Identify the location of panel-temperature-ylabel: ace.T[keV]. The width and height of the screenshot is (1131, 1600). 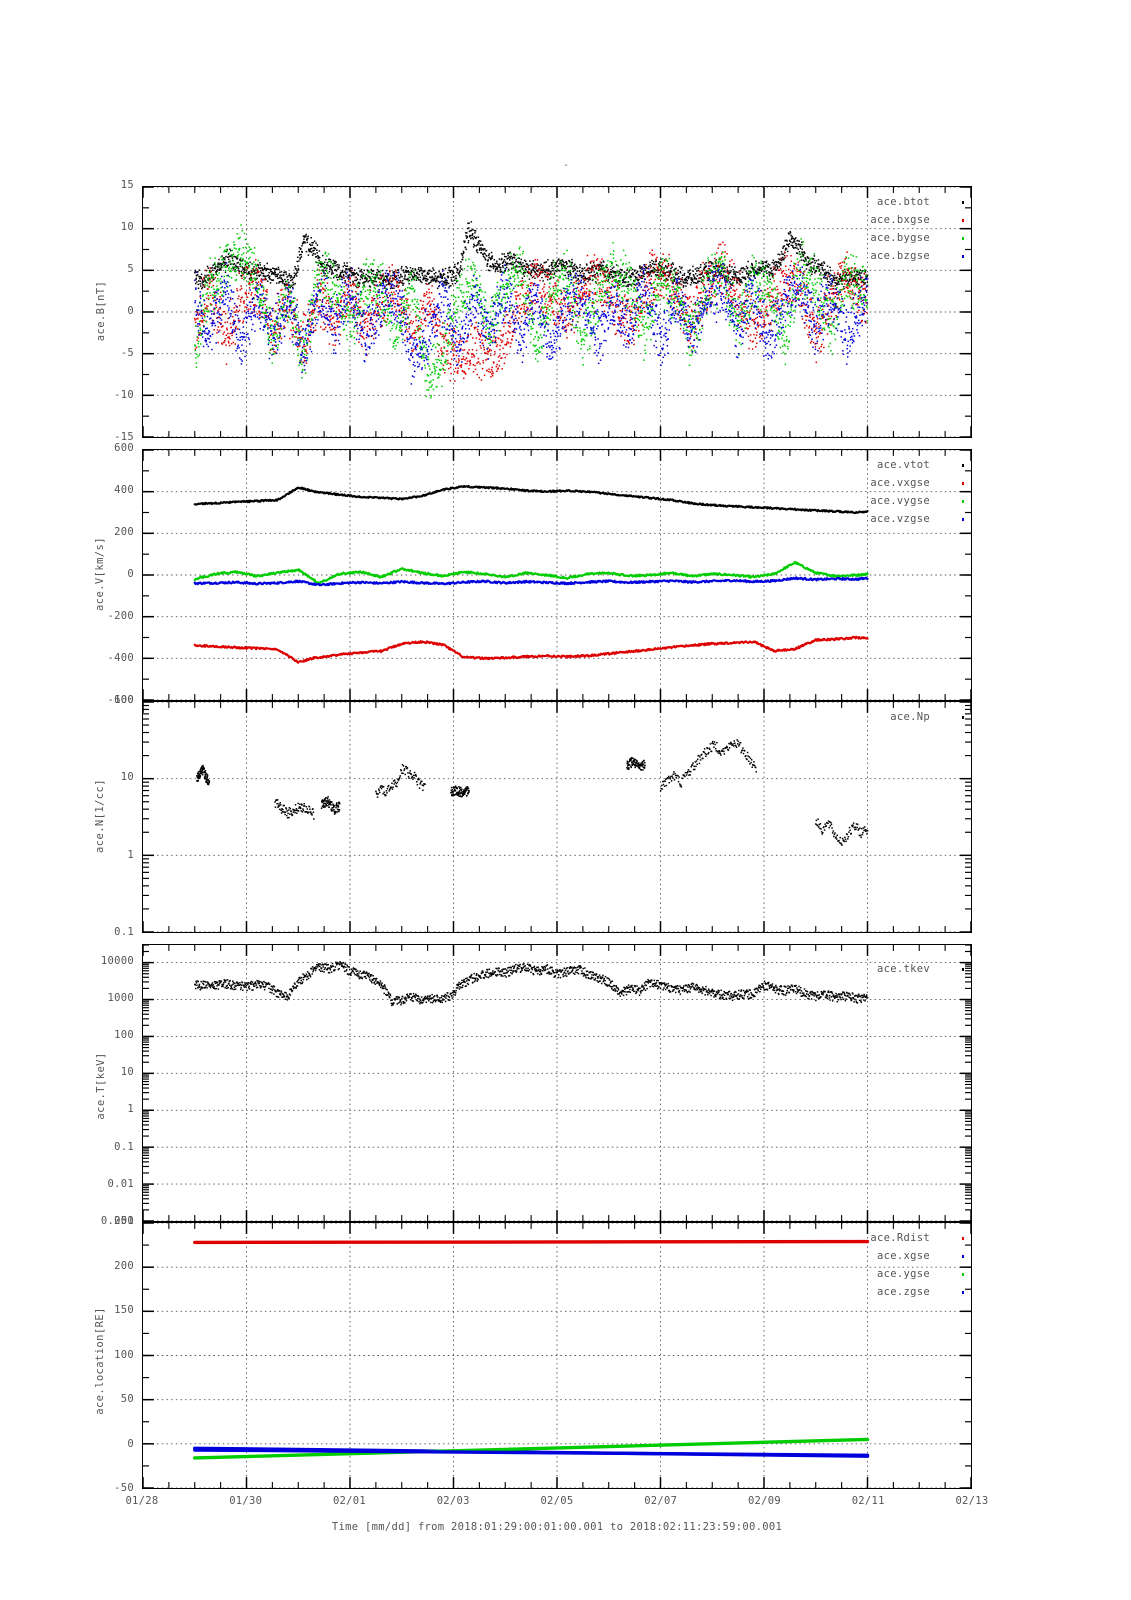
(101, 1086).